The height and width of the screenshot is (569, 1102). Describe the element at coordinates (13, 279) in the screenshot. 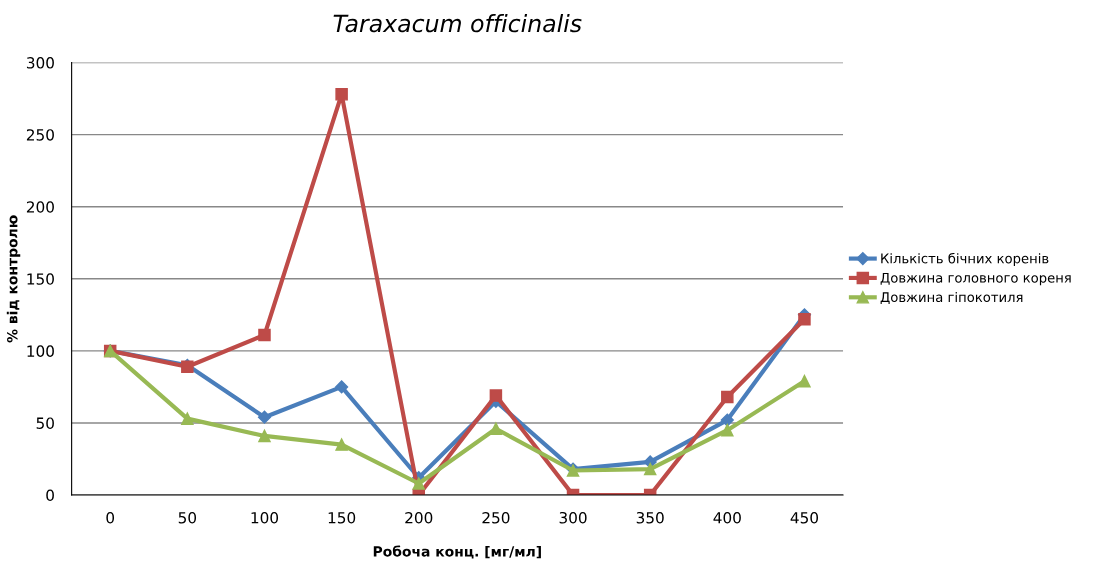

I see `y-axis-title: % від контролю` at that location.